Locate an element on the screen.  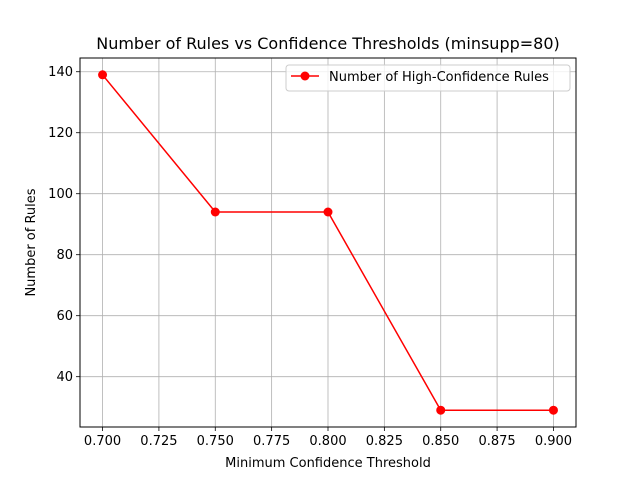
y-tick-label: 40 is located at coordinates (64, 377).